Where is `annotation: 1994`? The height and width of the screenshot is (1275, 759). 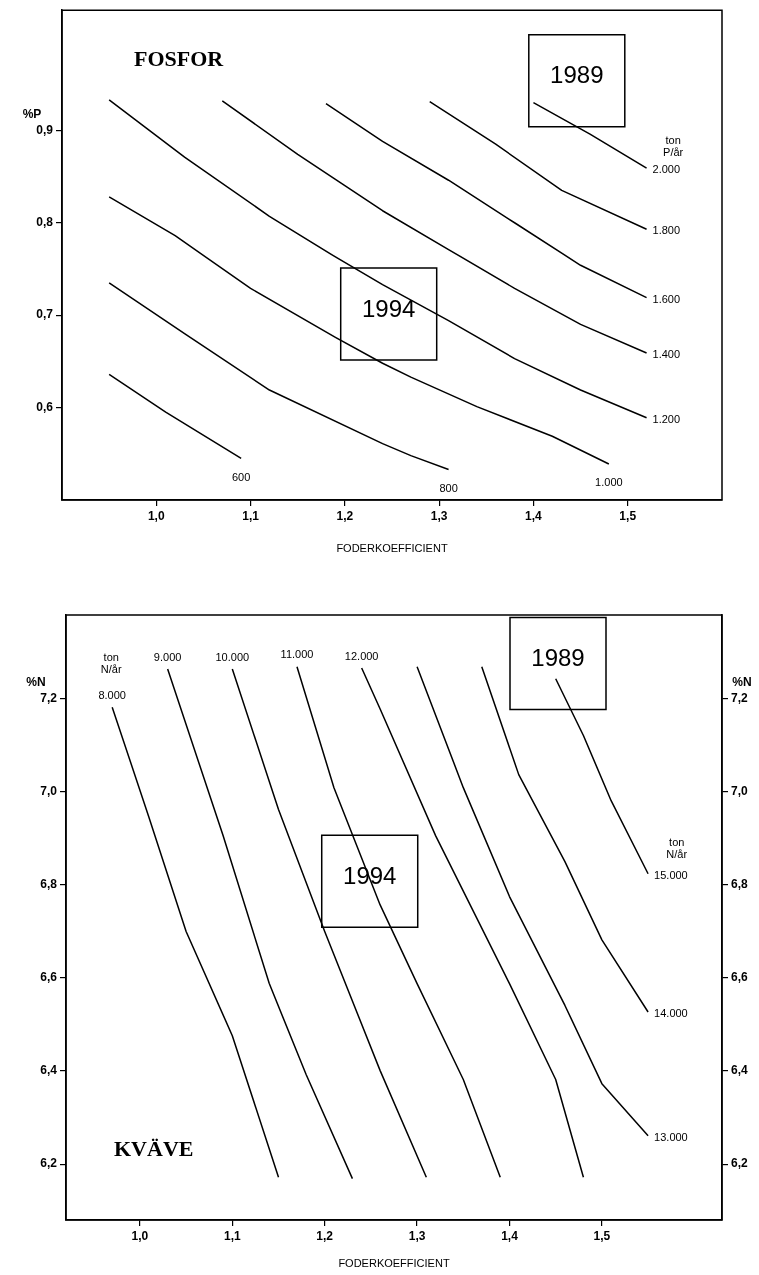 annotation: 1994 is located at coordinates (389, 308).